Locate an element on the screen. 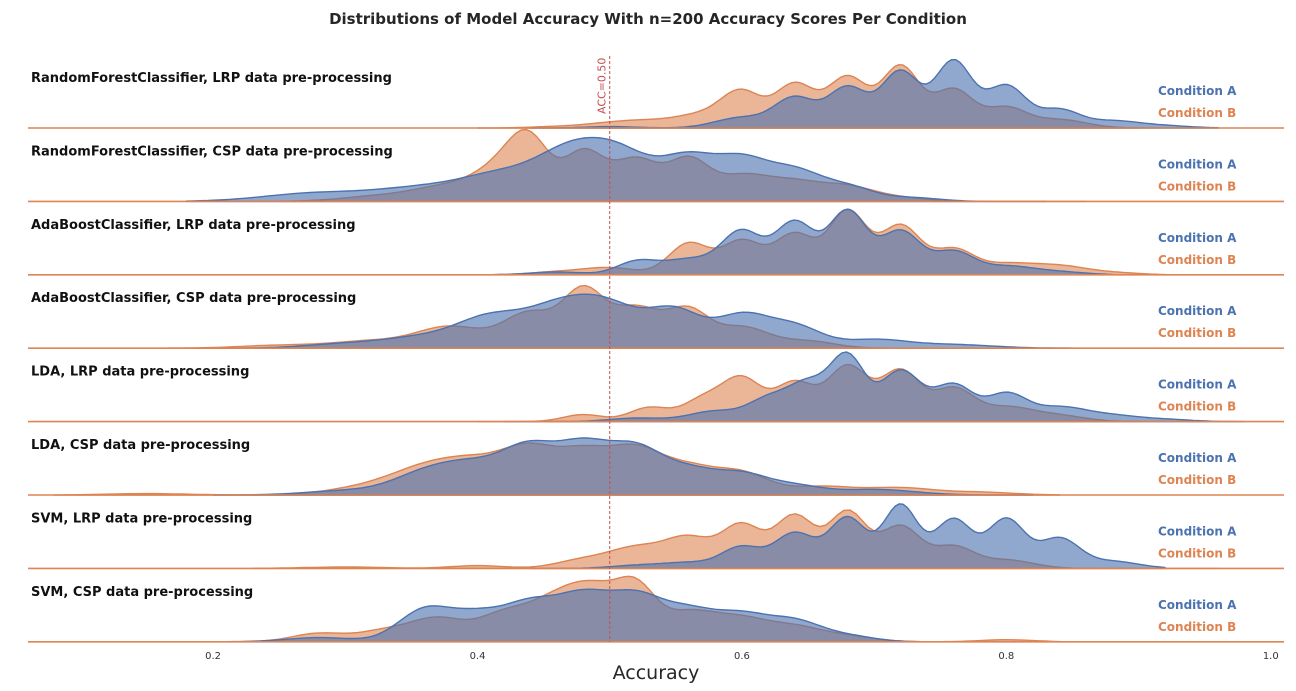  x-tick-label: 0.2 is located at coordinates (213, 656).